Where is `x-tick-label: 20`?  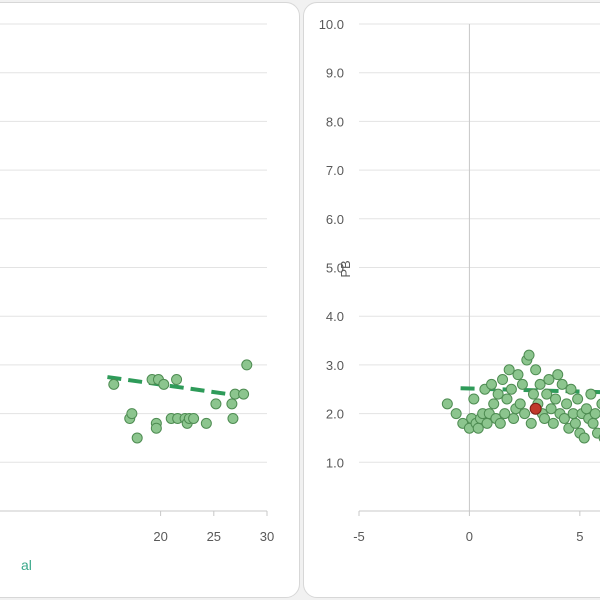 x-tick-label: 20 is located at coordinates (160, 536).